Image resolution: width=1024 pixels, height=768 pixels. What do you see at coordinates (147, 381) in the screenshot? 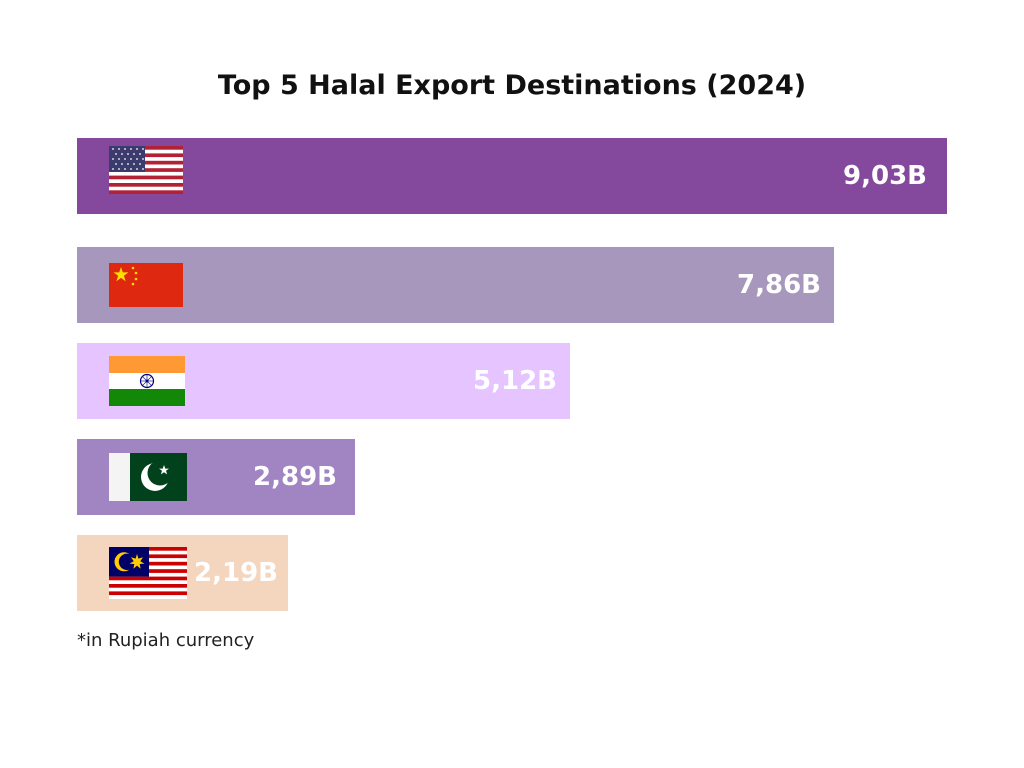
I see `india-flag-icon` at bounding box center [147, 381].